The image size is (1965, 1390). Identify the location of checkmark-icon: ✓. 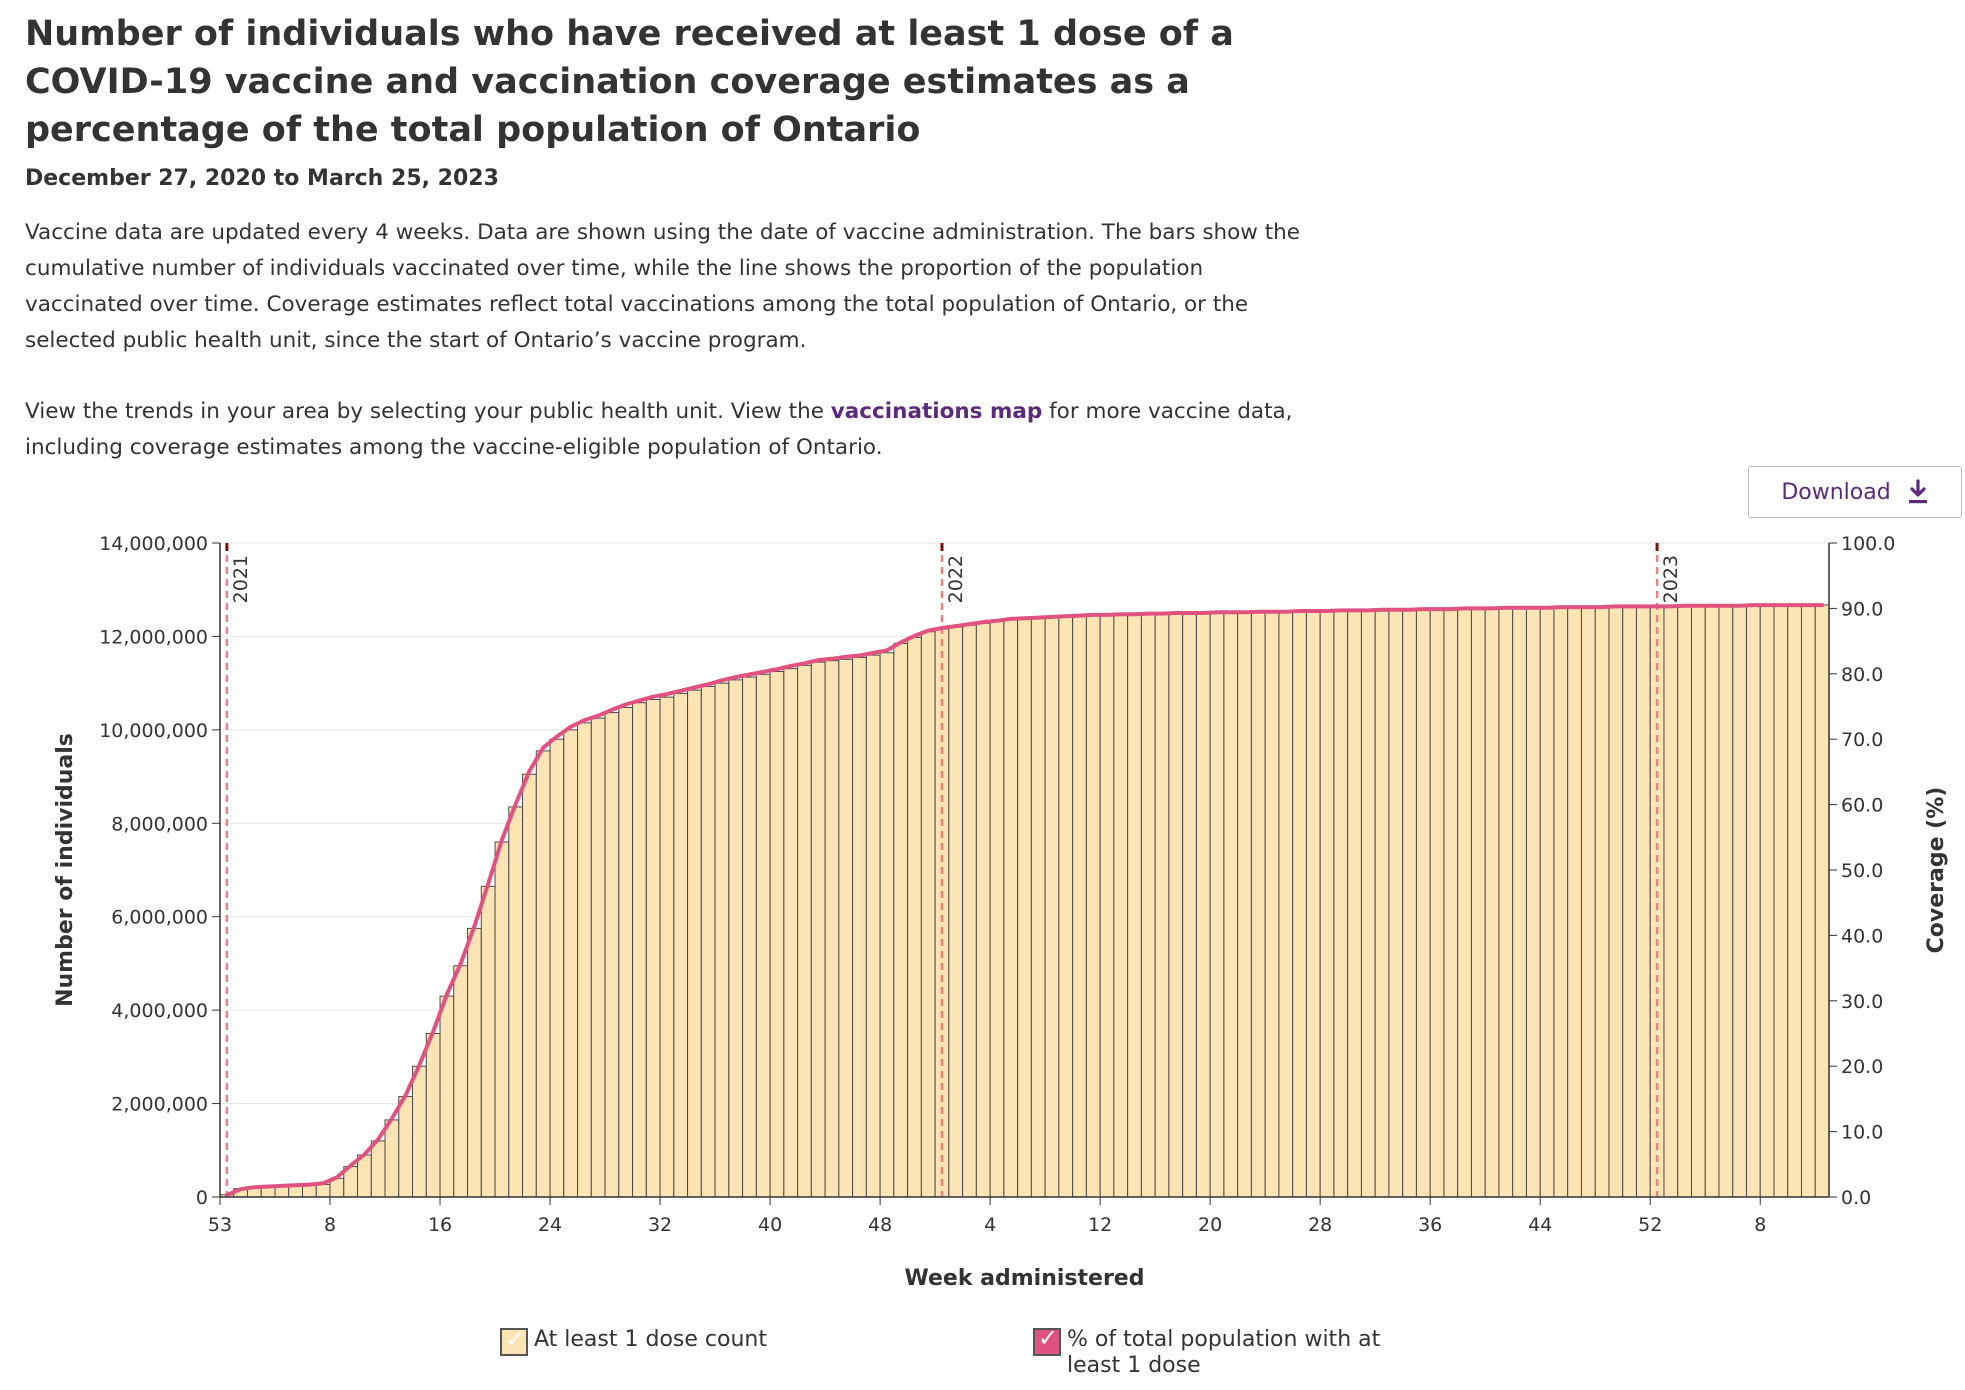
(1048, 1338).